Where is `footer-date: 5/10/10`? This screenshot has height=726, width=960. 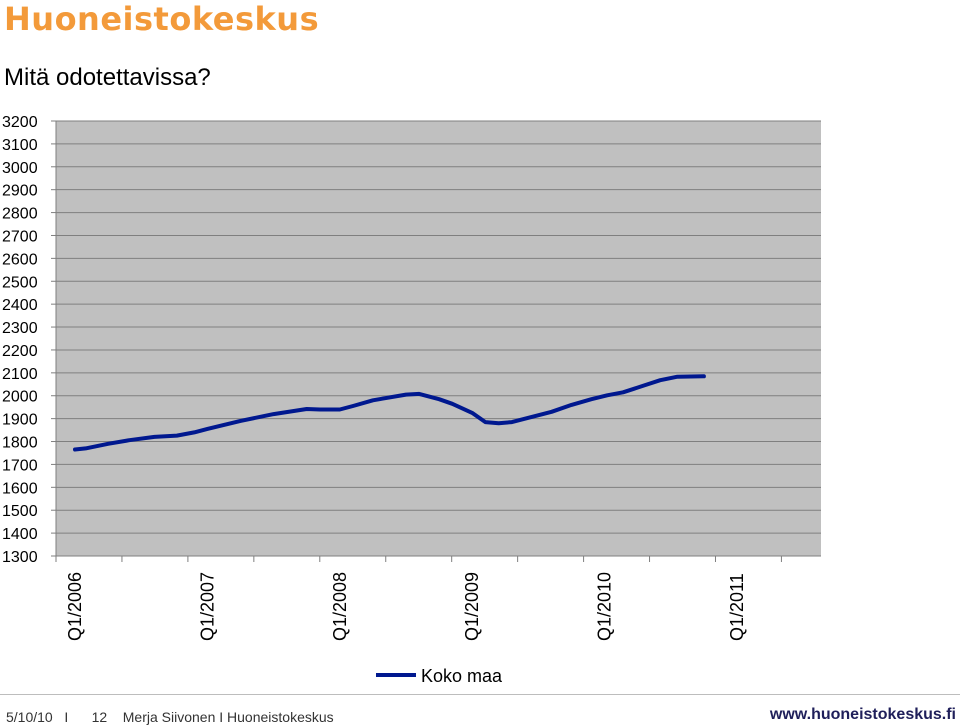 footer-date: 5/10/10 is located at coordinates (29, 717).